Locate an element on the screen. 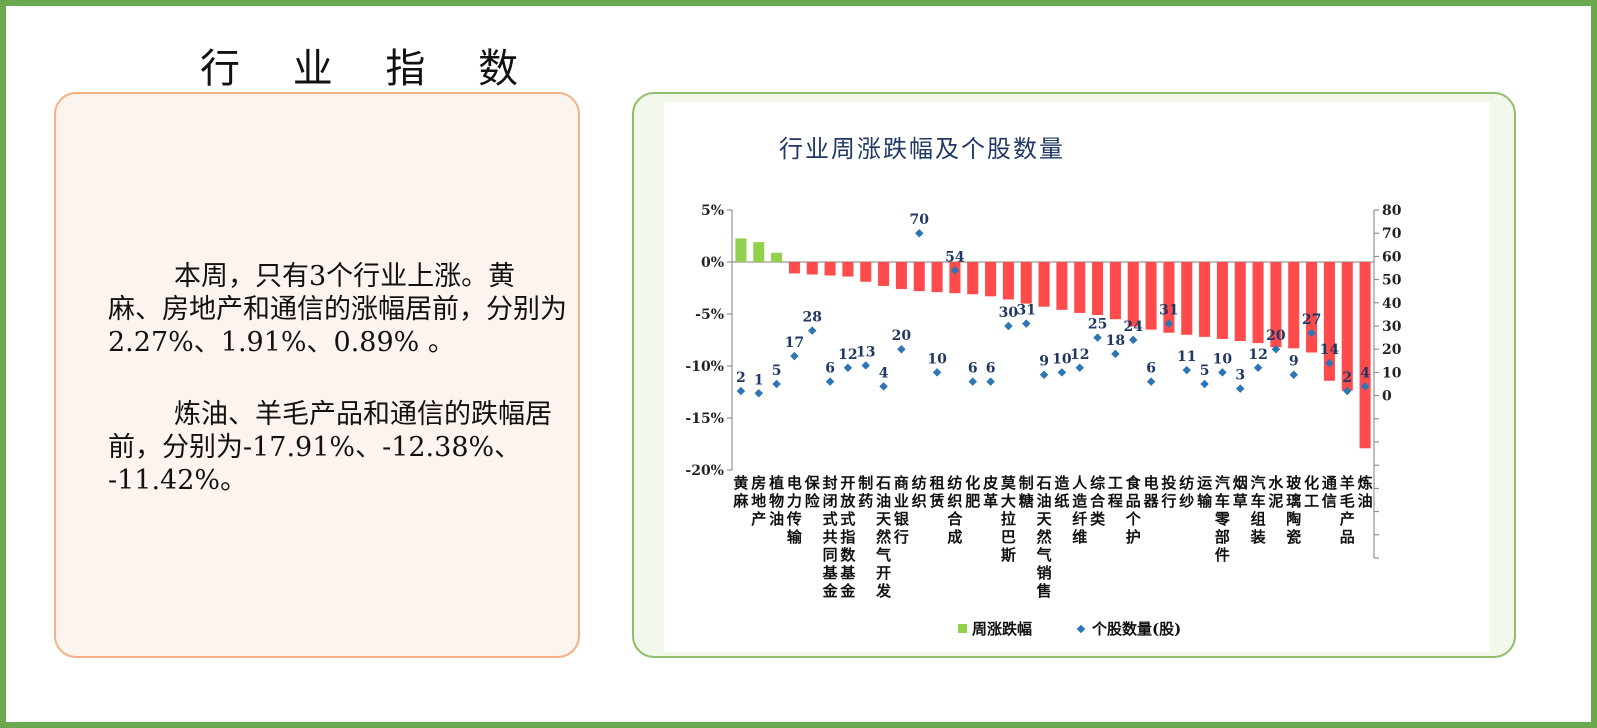 The width and height of the screenshot is (1597, 728). data-label-stock-count: 54 is located at coordinates (955, 257).